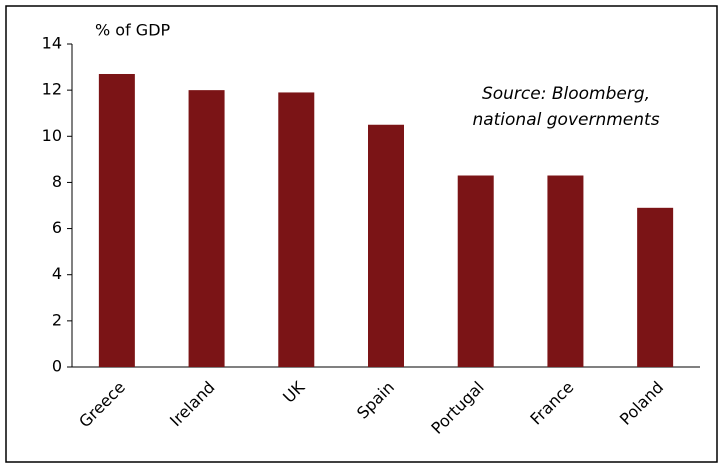 Image resolution: width=724 pixels, height=468 pixels. Describe the element at coordinates (57, 366) in the screenshot. I see `y-tick-label: 0` at that location.